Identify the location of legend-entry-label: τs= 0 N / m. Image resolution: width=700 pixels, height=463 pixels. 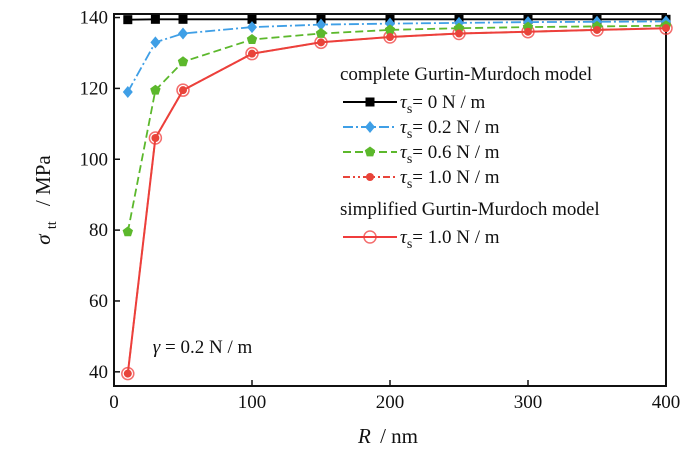
(442, 104).